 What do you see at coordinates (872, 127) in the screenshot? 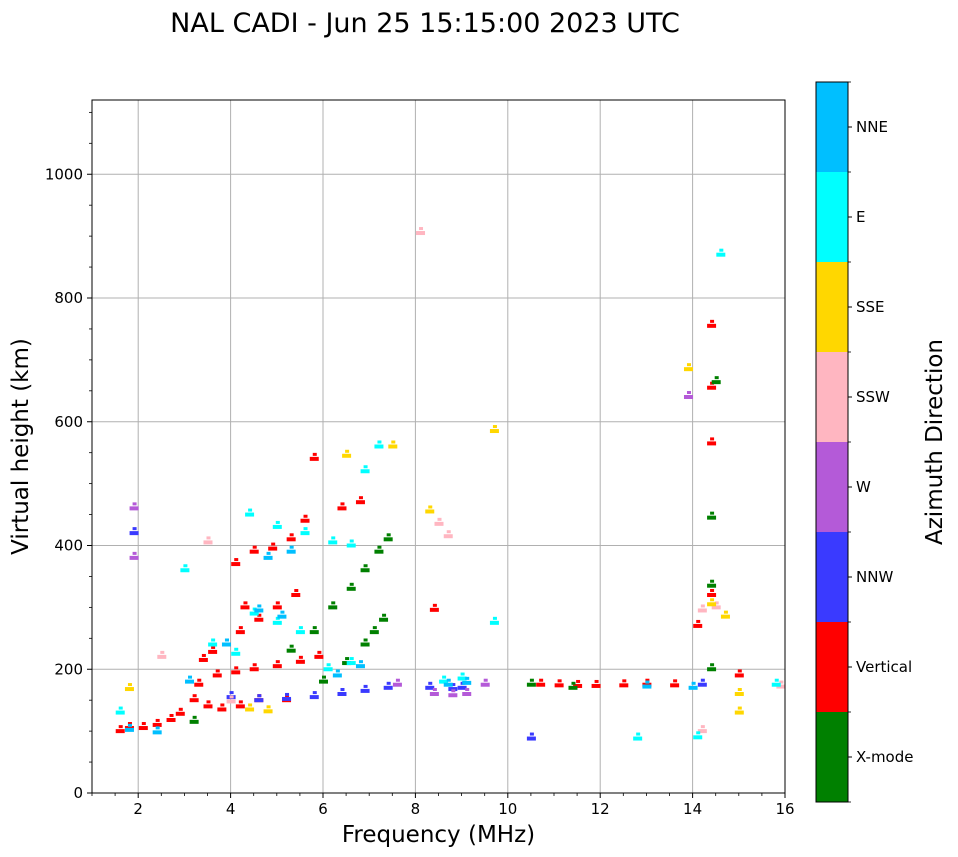
I see `colorbar-label: NNE` at bounding box center [872, 127].